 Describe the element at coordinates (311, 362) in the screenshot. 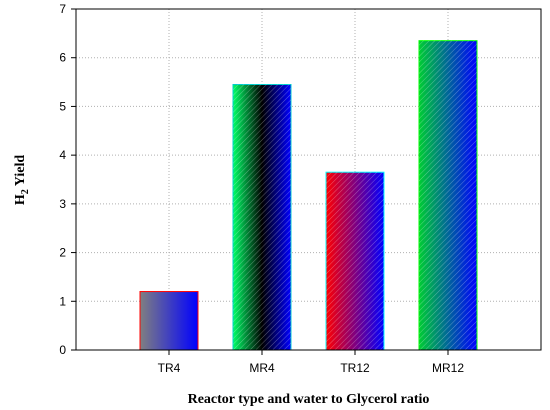

I see `x-axis-ticks: TR4 MR4 TR12 MR12` at that location.